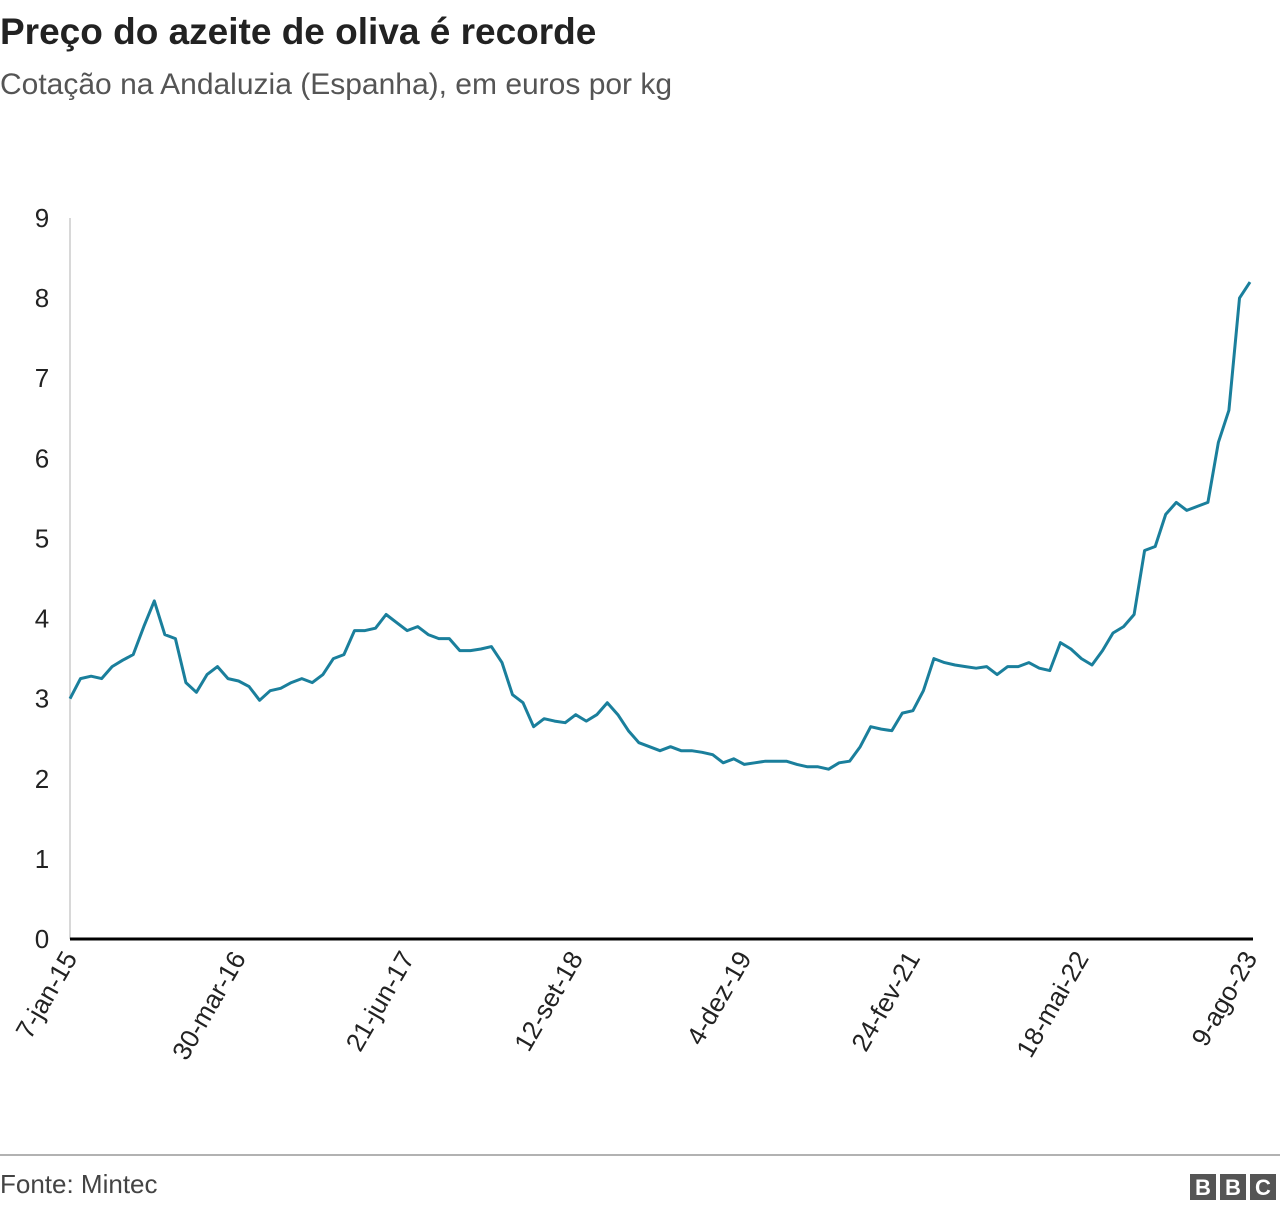 This screenshot has width=1280, height=1210. Describe the element at coordinates (548, 1001) in the screenshot. I see `x-tick-label: 12-set-18` at that location.